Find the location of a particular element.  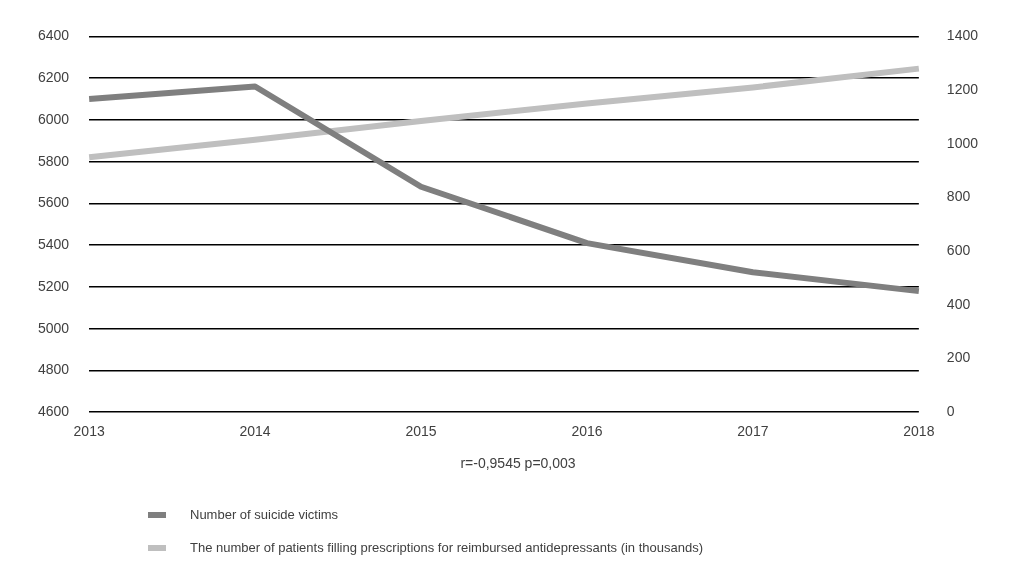

y-tick-label: 5600 is located at coordinates (53, 202).